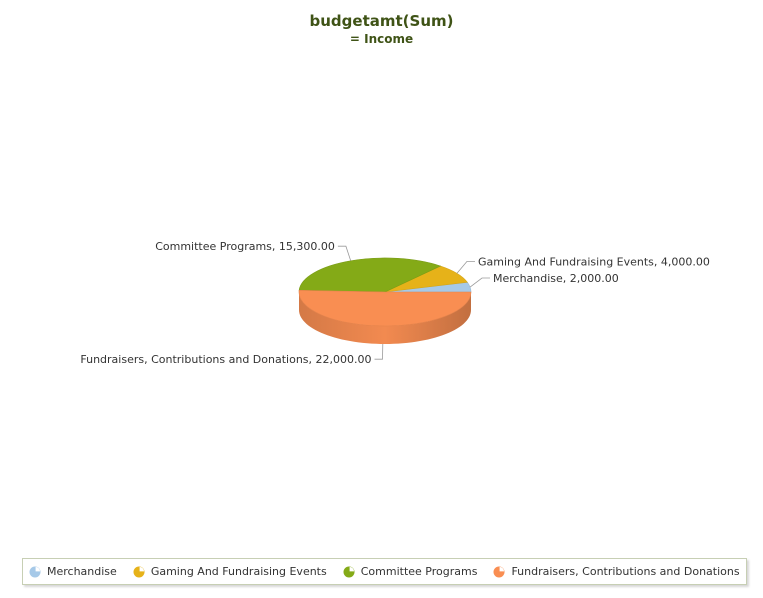  I want to click on slice-label: Gaming And Fundraising Events, 4,000.00, so click(594, 261).